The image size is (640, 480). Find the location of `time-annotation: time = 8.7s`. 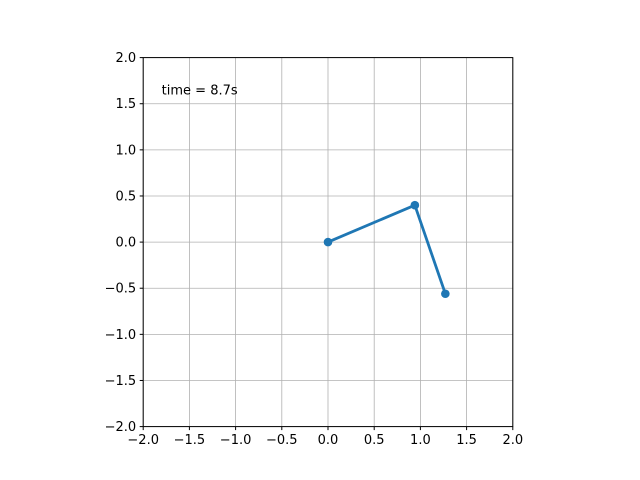

time-annotation: time = 8.7s is located at coordinates (200, 91).